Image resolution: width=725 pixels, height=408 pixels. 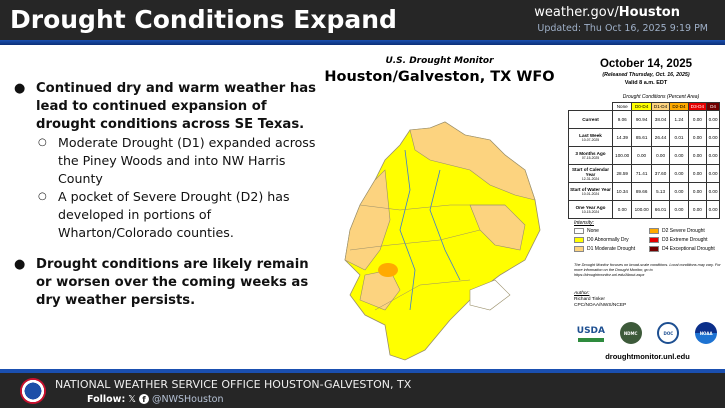 I want to click on column-header: D0-D4, so click(x=641, y=106).